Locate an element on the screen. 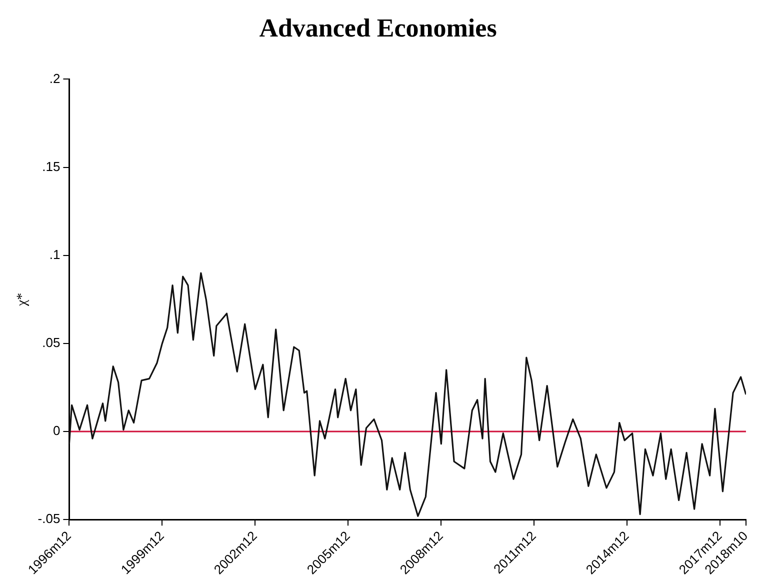  y-tick-label: .2 is located at coordinates (54, 78).